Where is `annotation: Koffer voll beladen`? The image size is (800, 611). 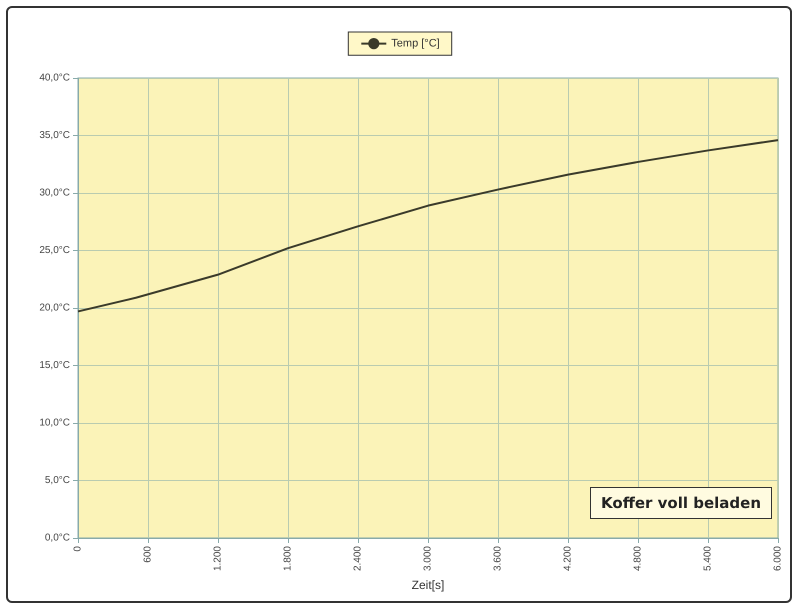
annotation: Koffer voll beladen is located at coordinates (681, 503).